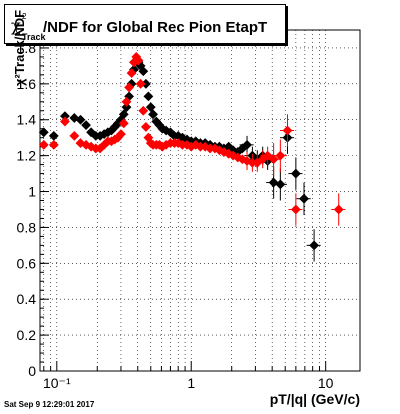  I want to click on title-chi-symbol: χ, so click(16, 25).